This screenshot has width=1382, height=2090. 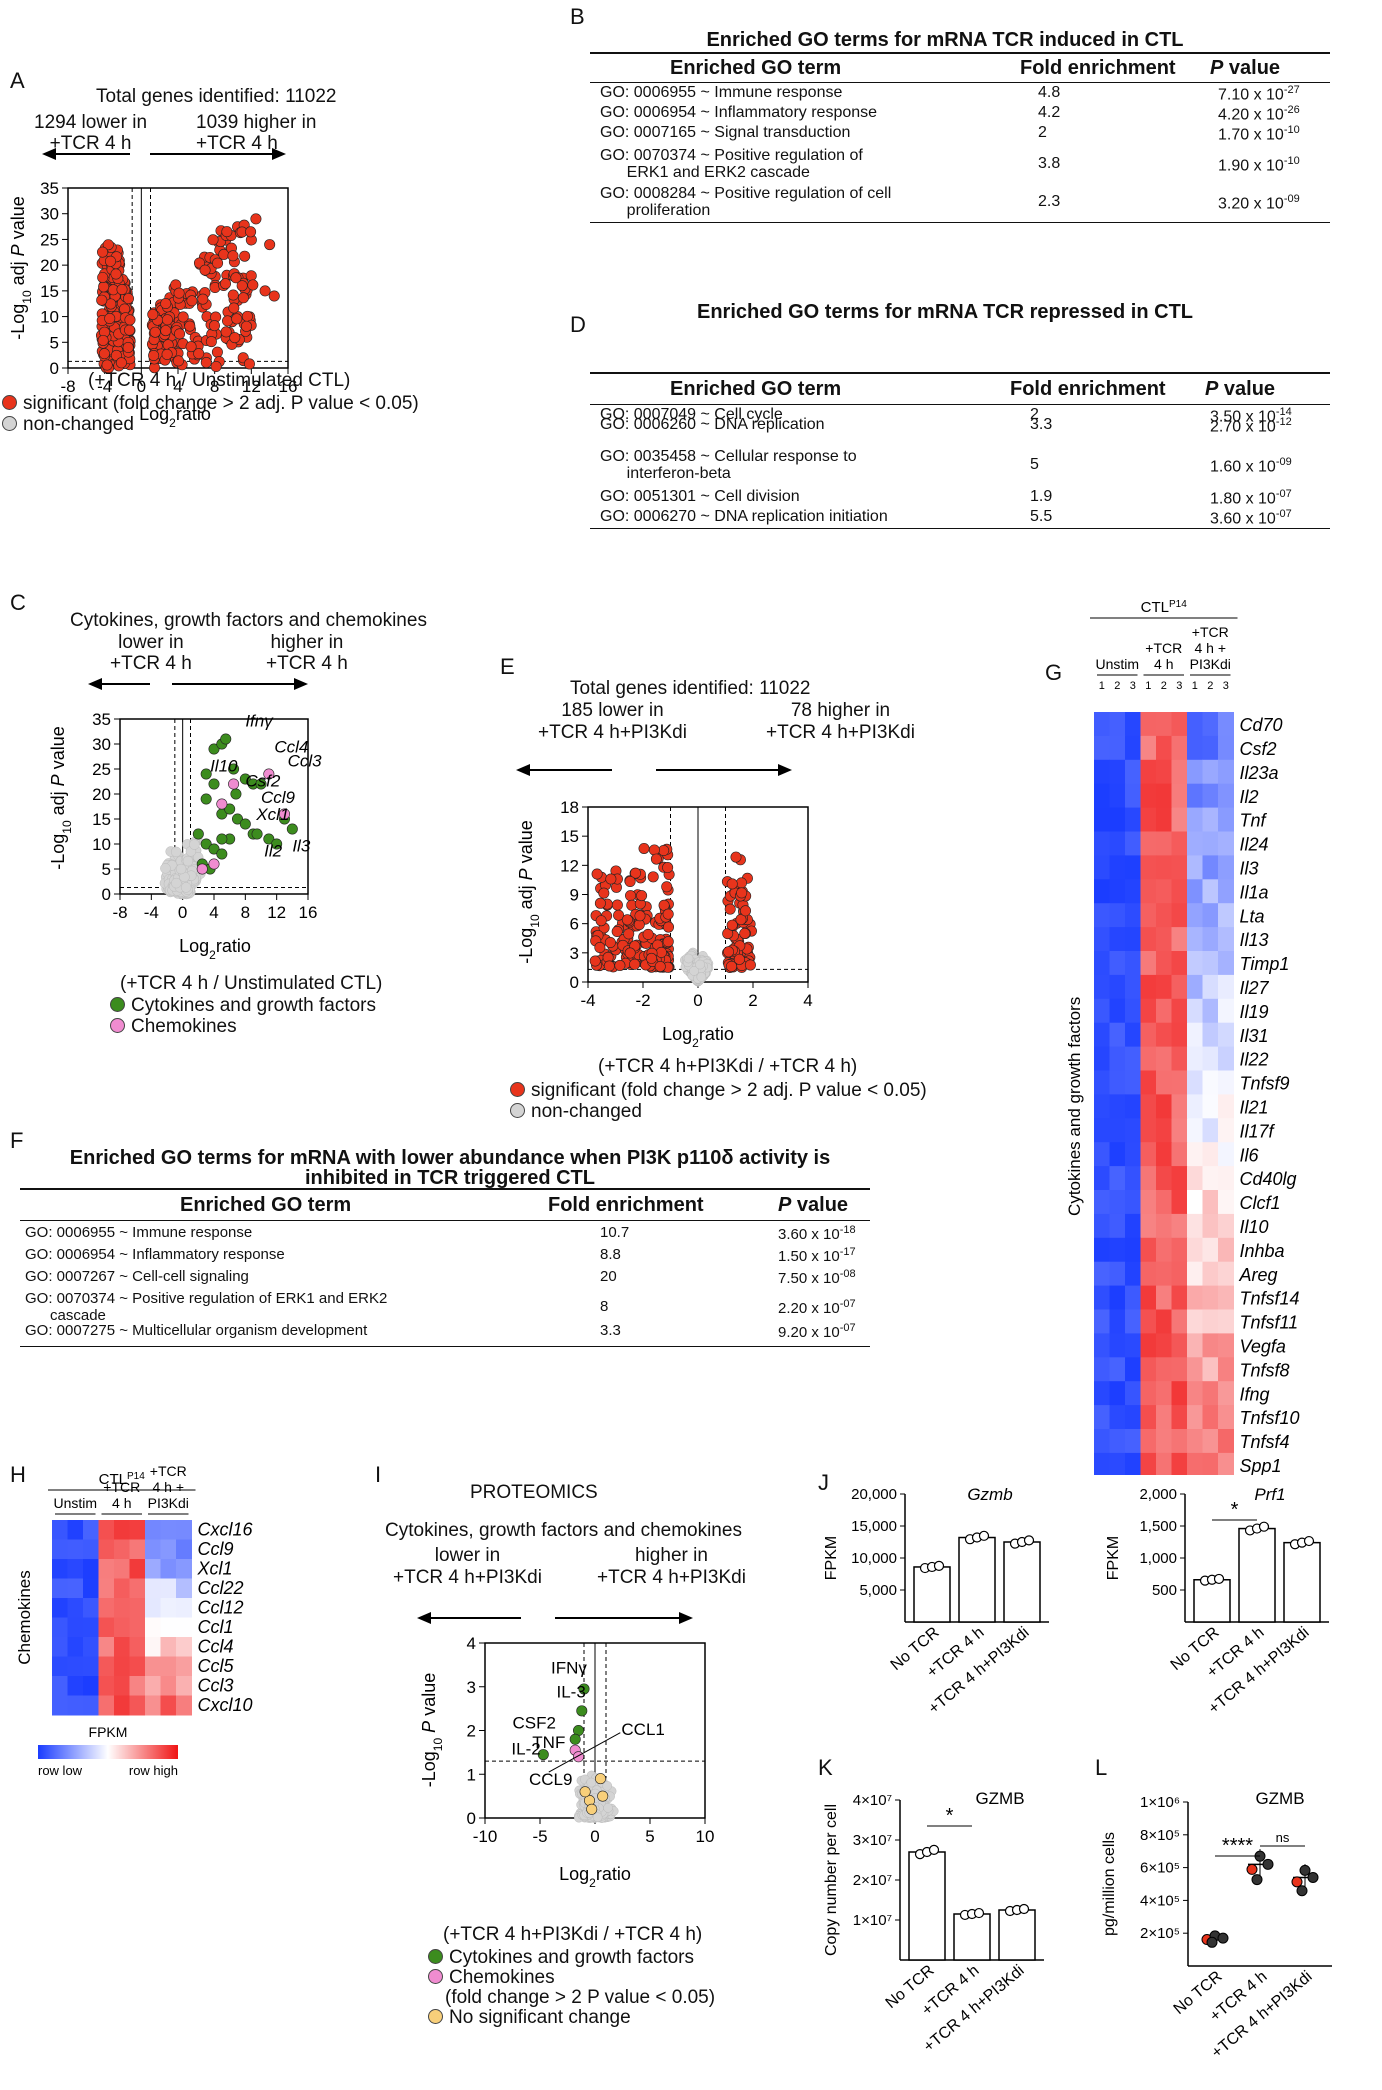 I want to click on gene-label: Tnfsf14, so click(x=1270, y=1299).